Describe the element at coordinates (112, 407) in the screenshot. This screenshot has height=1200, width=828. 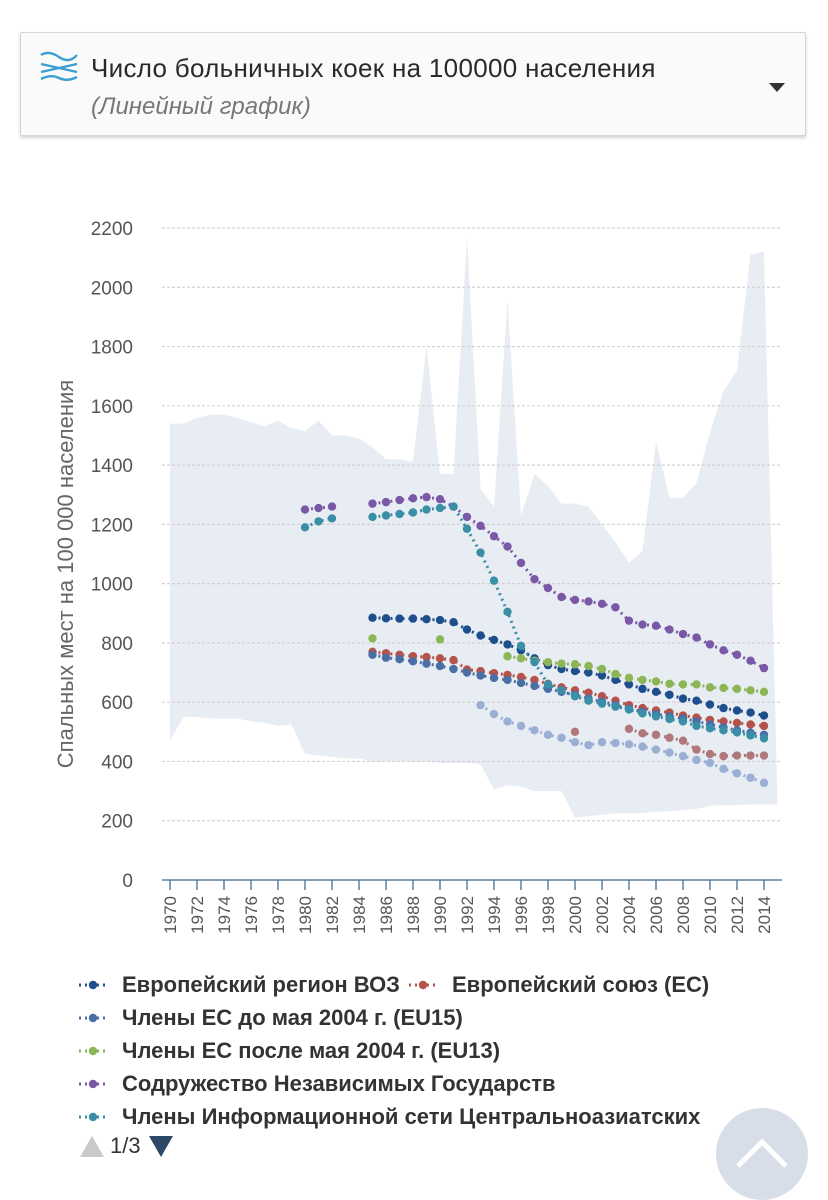
I see `y-tick-label: 1600` at that location.